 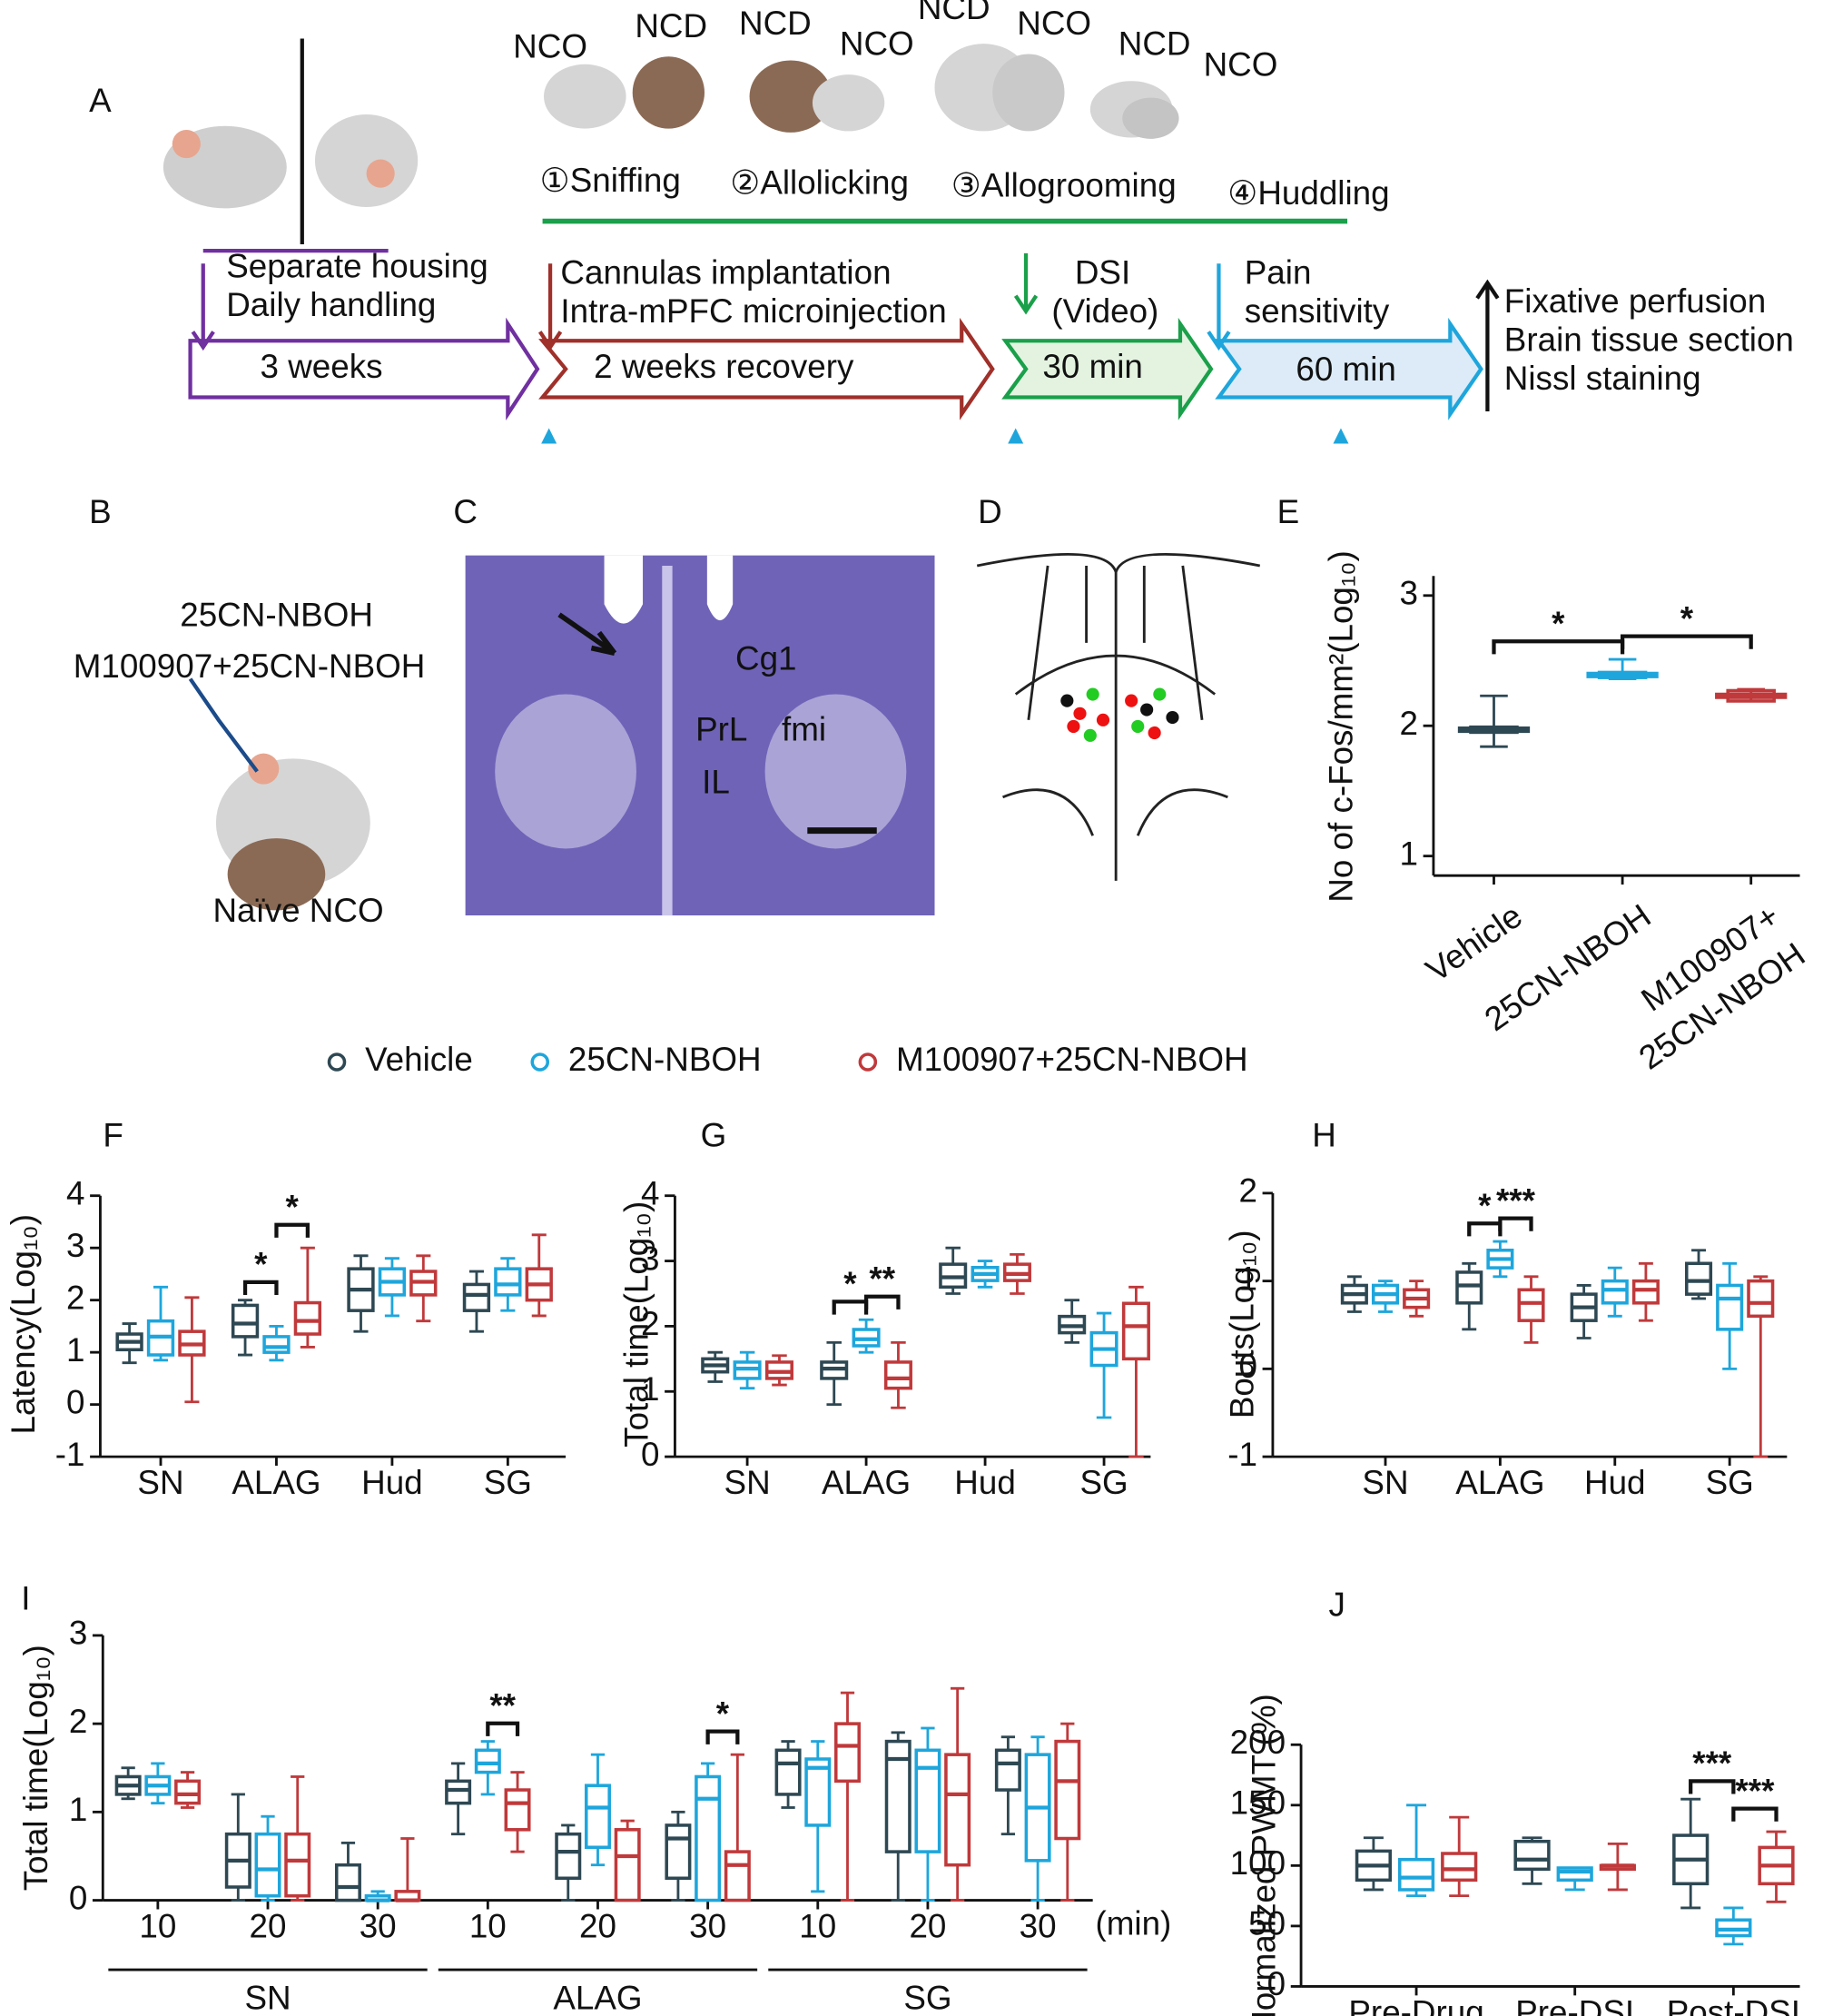 What do you see at coordinates (1733, 2005) in the screenshot?
I see `x-tick-label: Post-DSI` at bounding box center [1733, 2005].